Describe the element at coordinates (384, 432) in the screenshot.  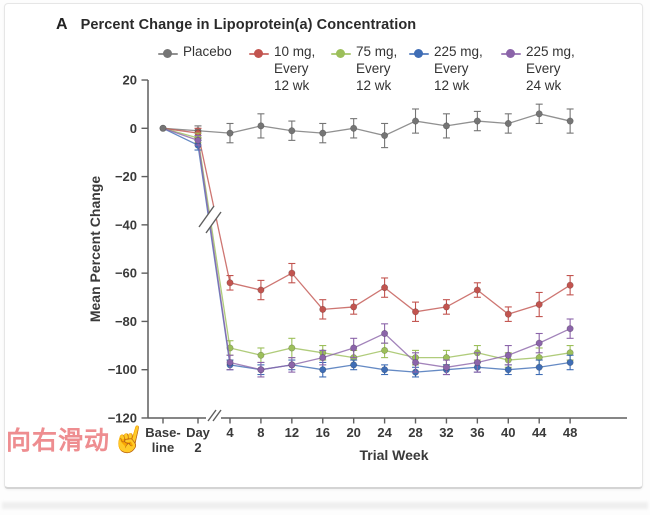
I see `svg-text: 24` at that location.